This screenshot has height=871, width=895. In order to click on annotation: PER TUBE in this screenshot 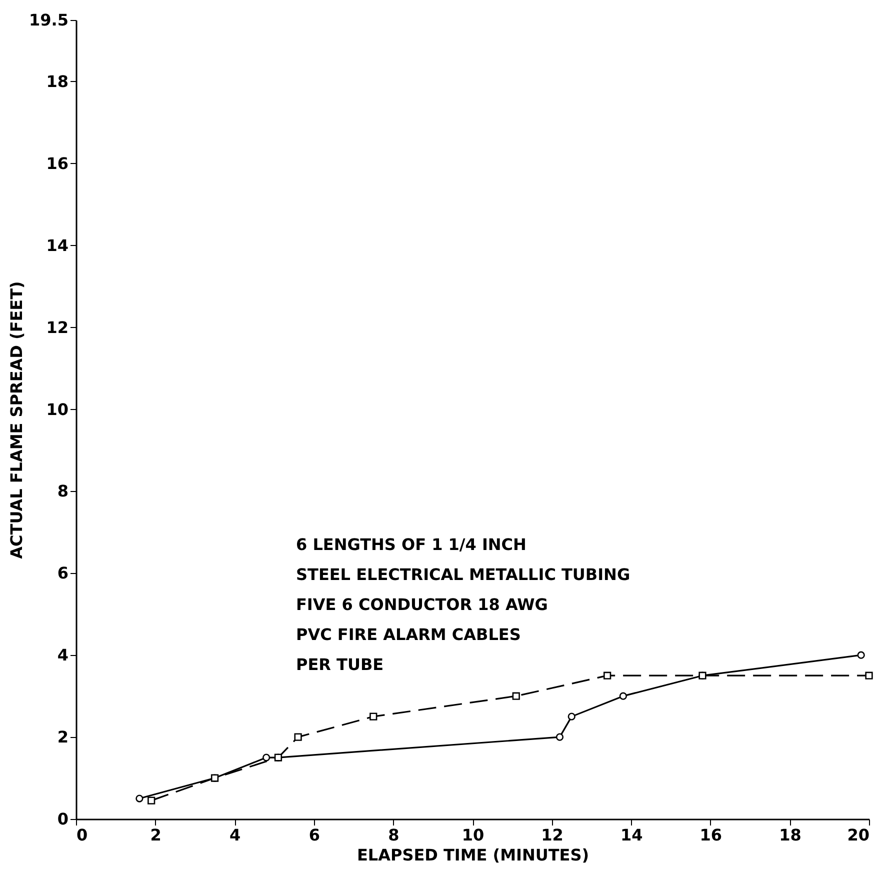, I will do `click(340, 664)`.